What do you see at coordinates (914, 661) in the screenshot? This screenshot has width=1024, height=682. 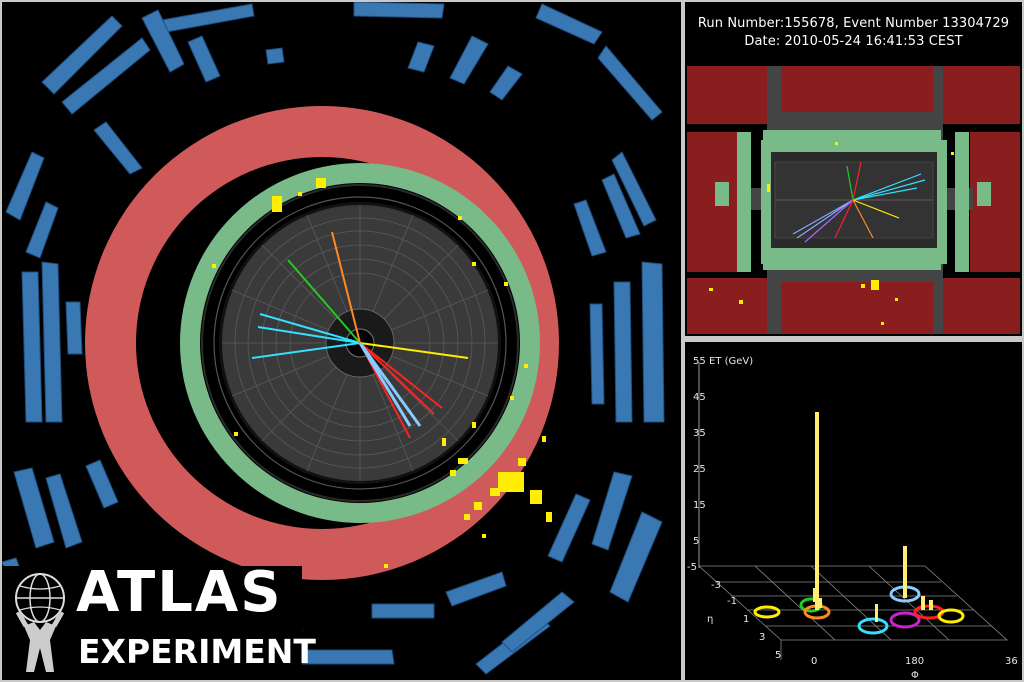 I see `phi-tick-180: 180` at bounding box center [914, 661].